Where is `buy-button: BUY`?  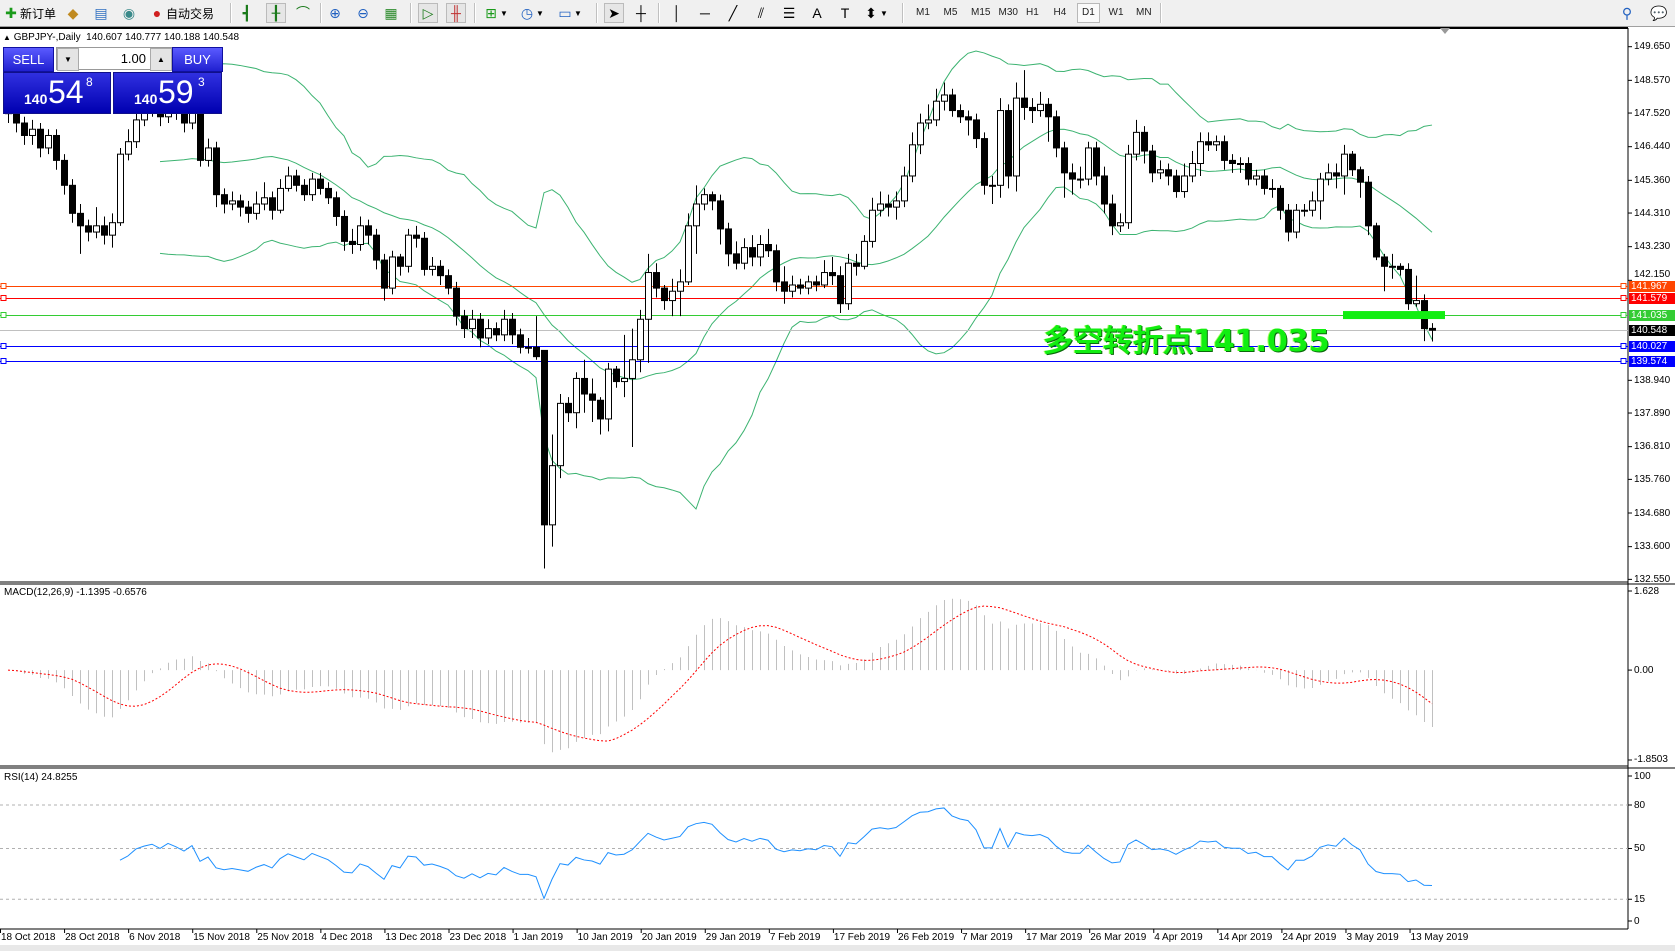
buy-button: BUY is located at coordinates (197, 59).